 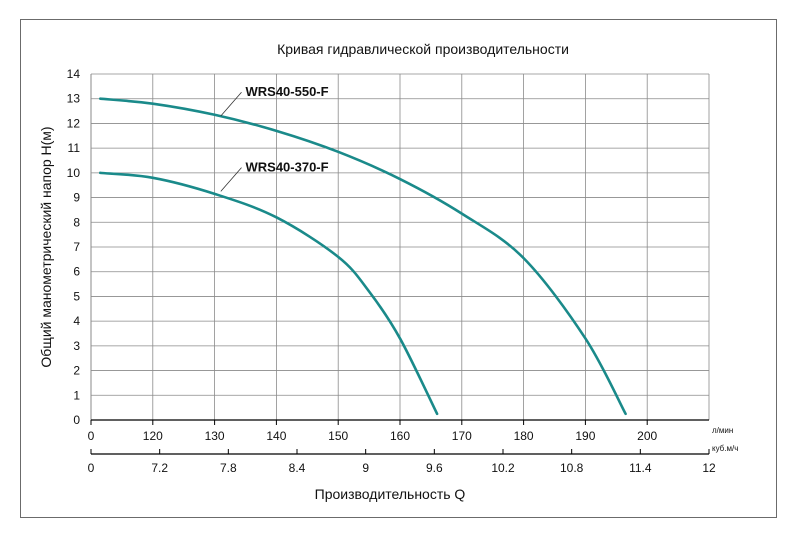 I want to click on x2-tick-label: 10.2, so click(x=503, y=468).